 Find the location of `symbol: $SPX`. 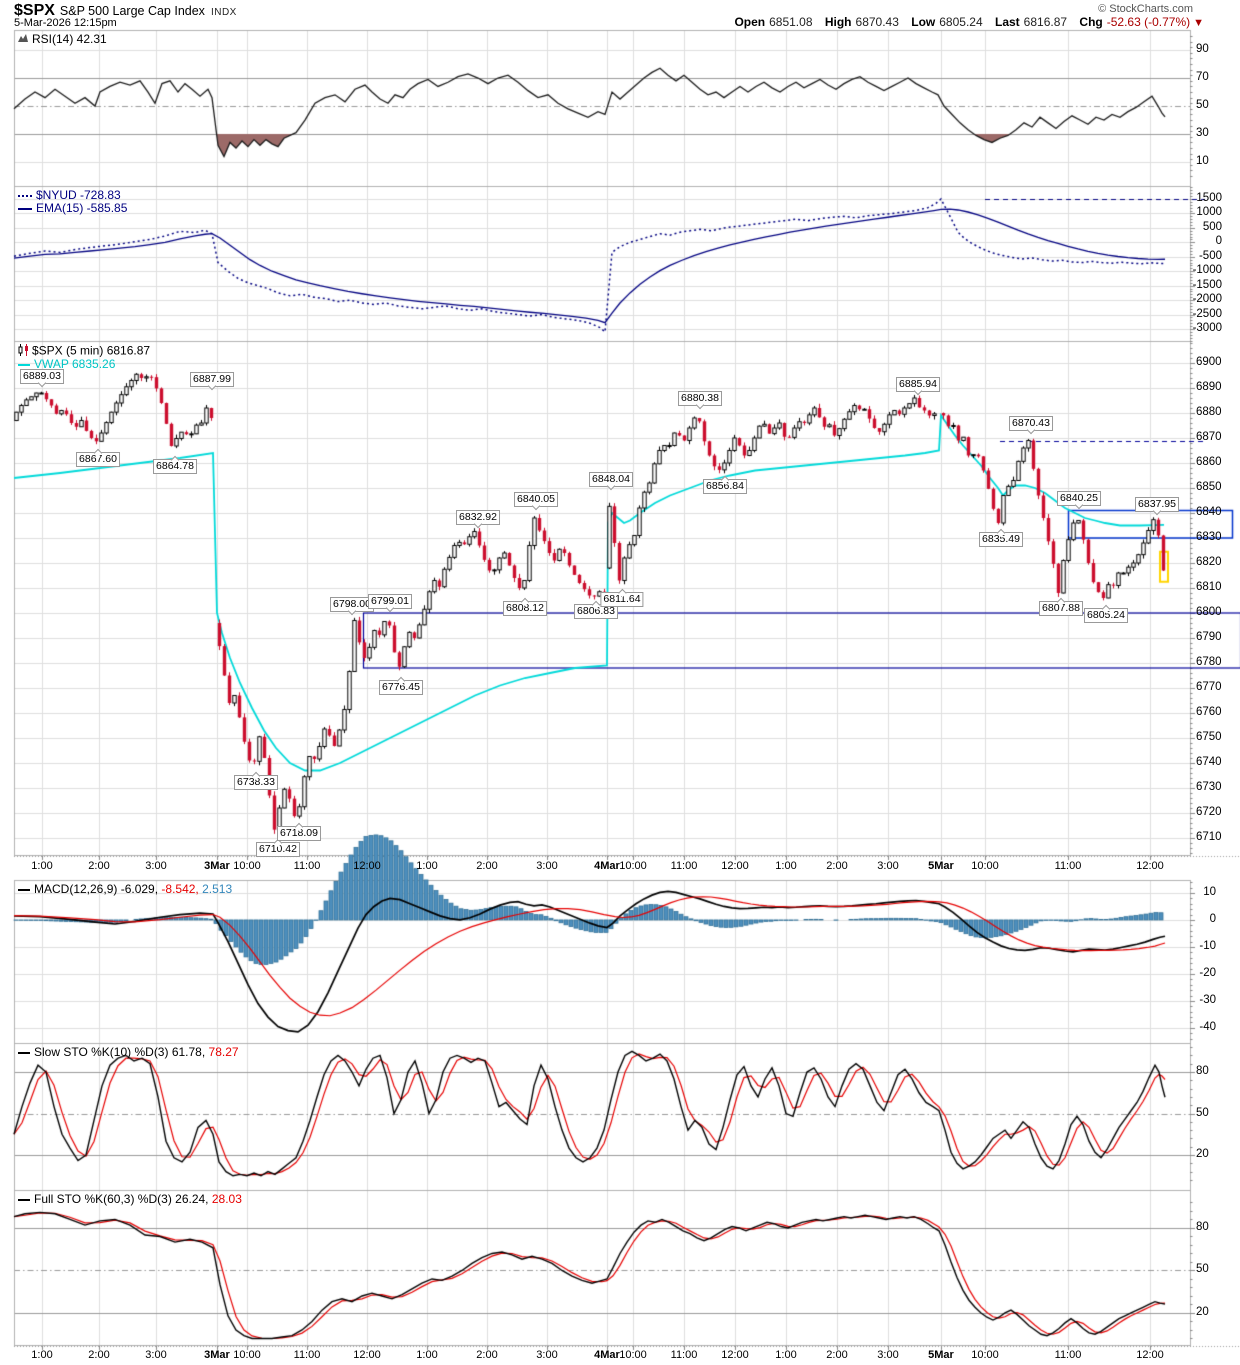

symbol: $SPX is located at coordinates (34, 10).